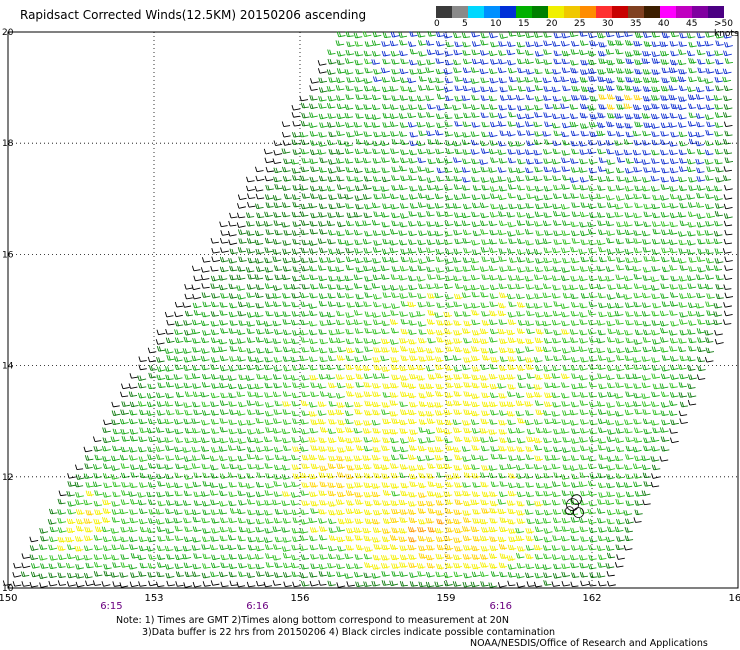 The width and height of the screenshot is (740, 650). What do you see at coordinates (257, 606) in the screenshot?
I see `time-label: 6:16` at bounding box center [257, 606].